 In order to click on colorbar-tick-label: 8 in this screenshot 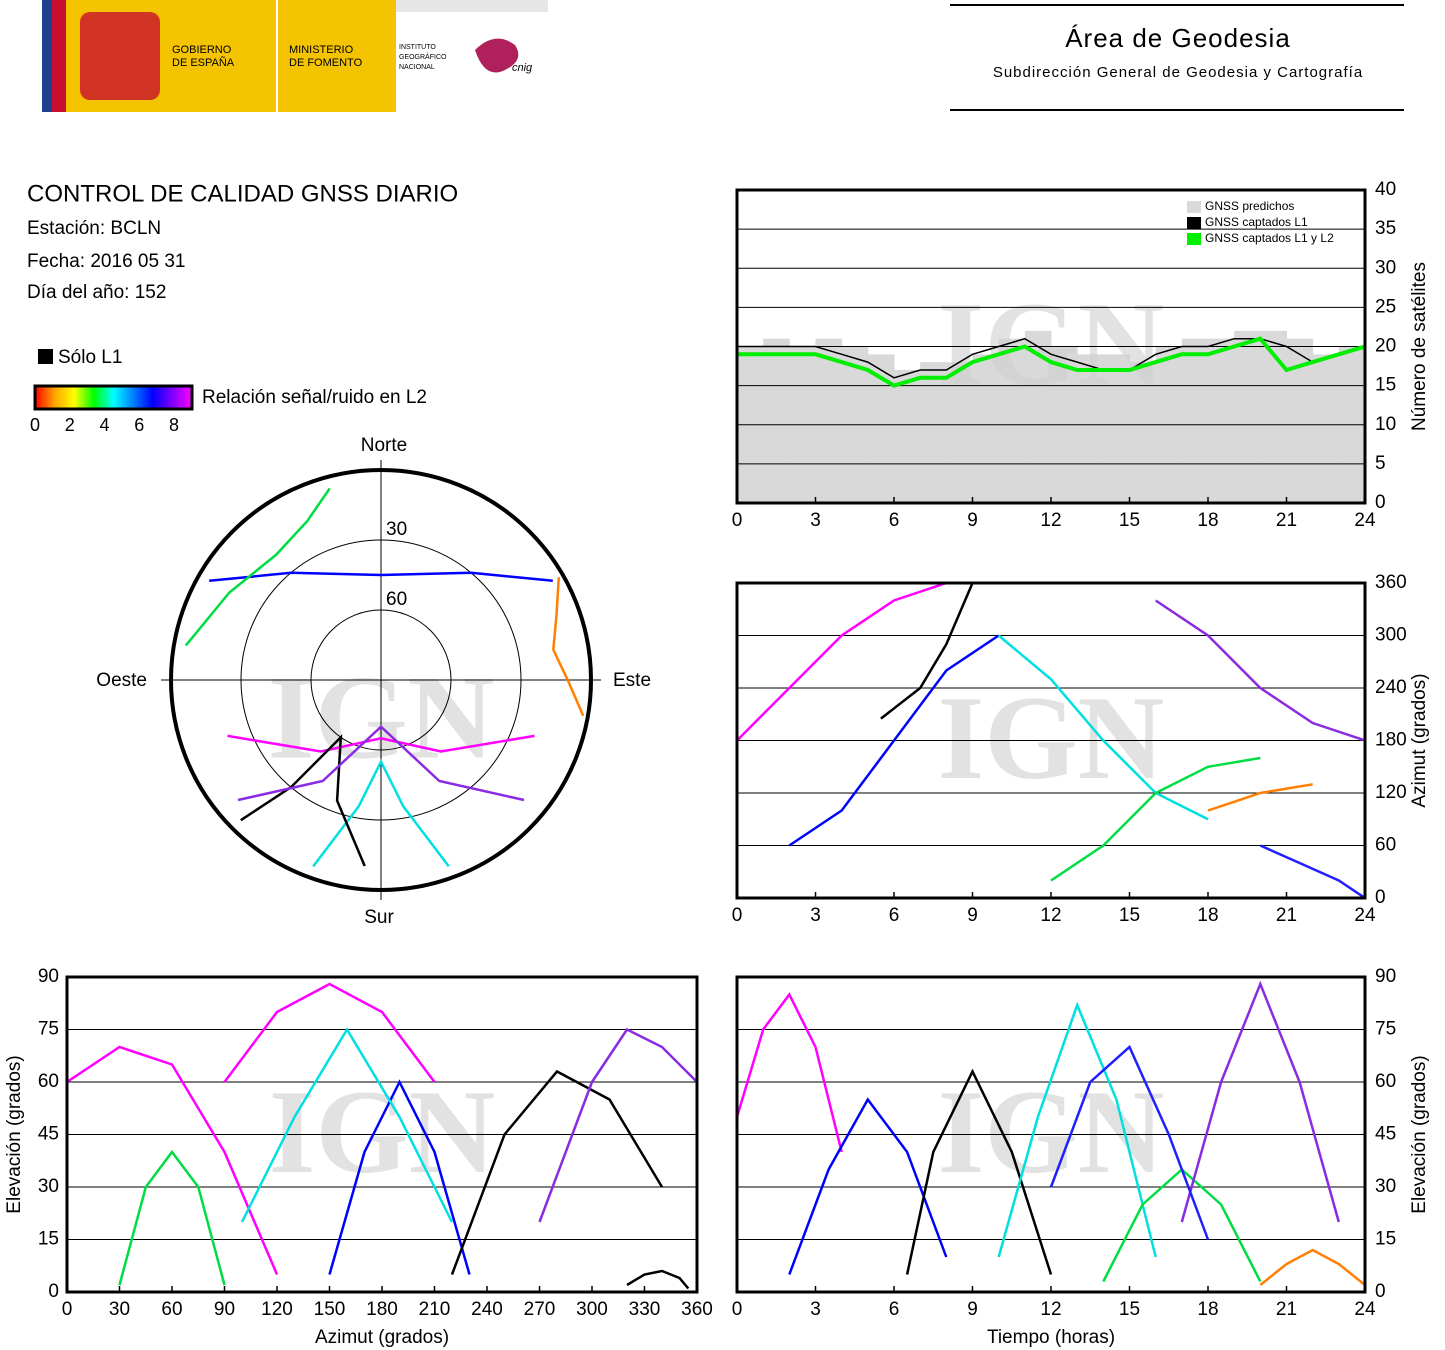, I will do `click(174, 425)`.